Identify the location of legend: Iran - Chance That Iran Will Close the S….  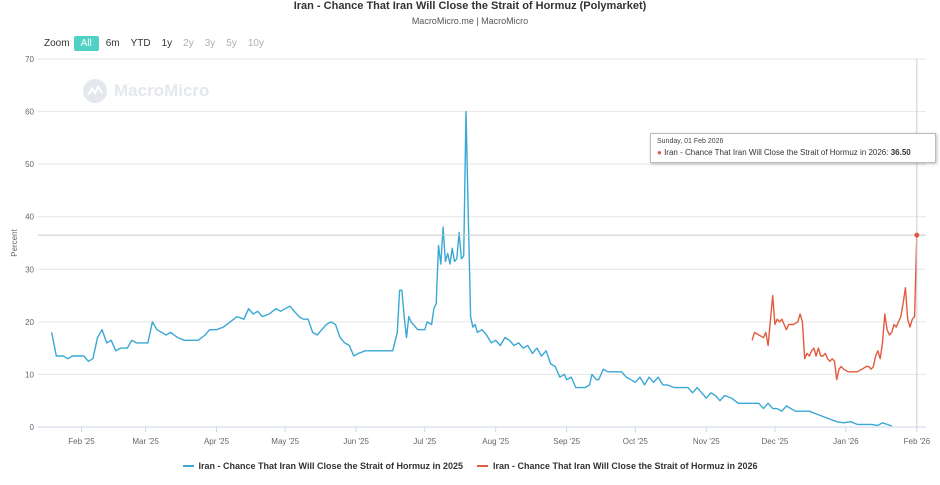
(470, 466).